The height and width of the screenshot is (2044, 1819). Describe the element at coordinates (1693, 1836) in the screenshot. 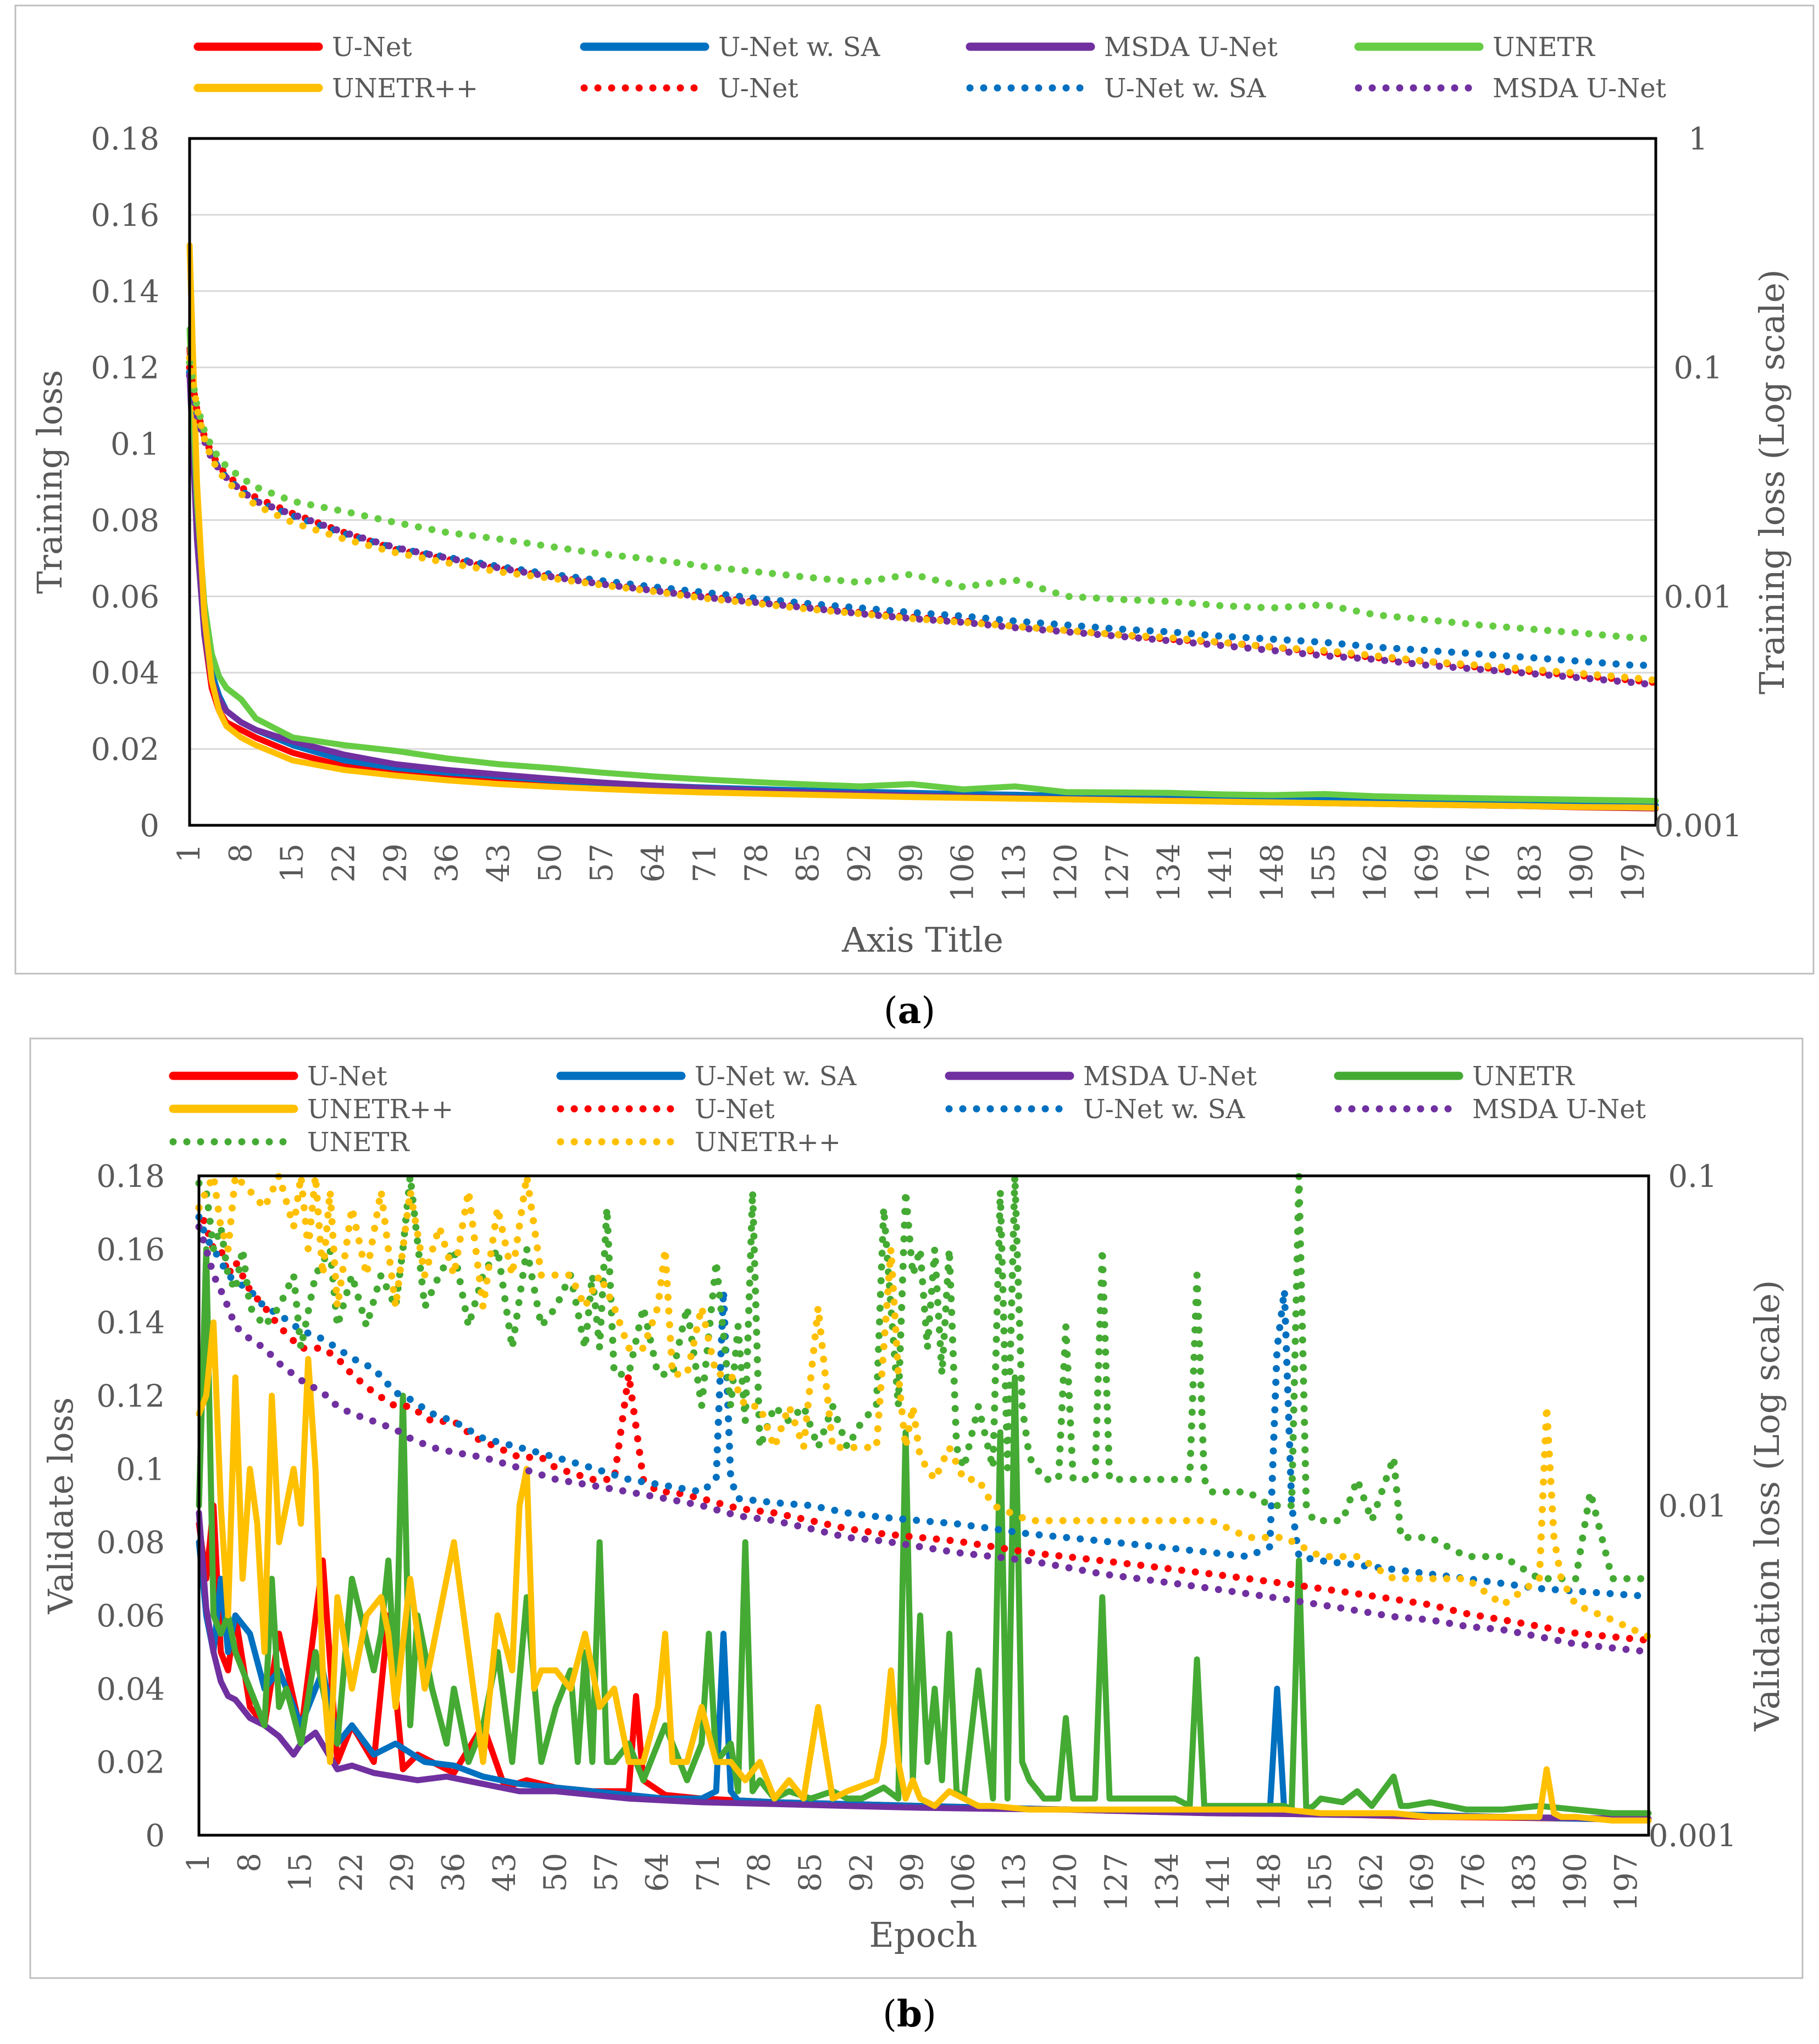

I see `chart-b-y2-tick-label: 0.001` at that location.